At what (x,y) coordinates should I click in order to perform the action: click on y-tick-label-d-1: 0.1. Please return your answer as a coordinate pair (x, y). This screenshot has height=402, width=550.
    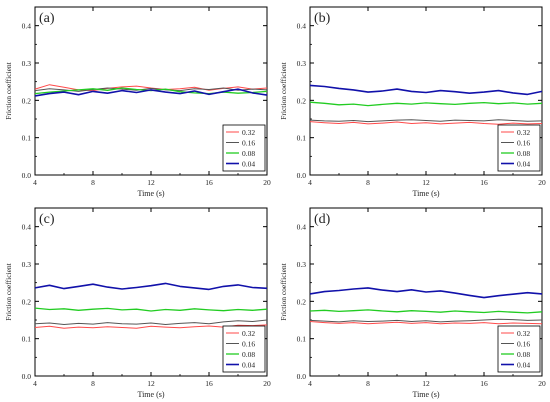
    Looking at the image, I should click on (302, 339).